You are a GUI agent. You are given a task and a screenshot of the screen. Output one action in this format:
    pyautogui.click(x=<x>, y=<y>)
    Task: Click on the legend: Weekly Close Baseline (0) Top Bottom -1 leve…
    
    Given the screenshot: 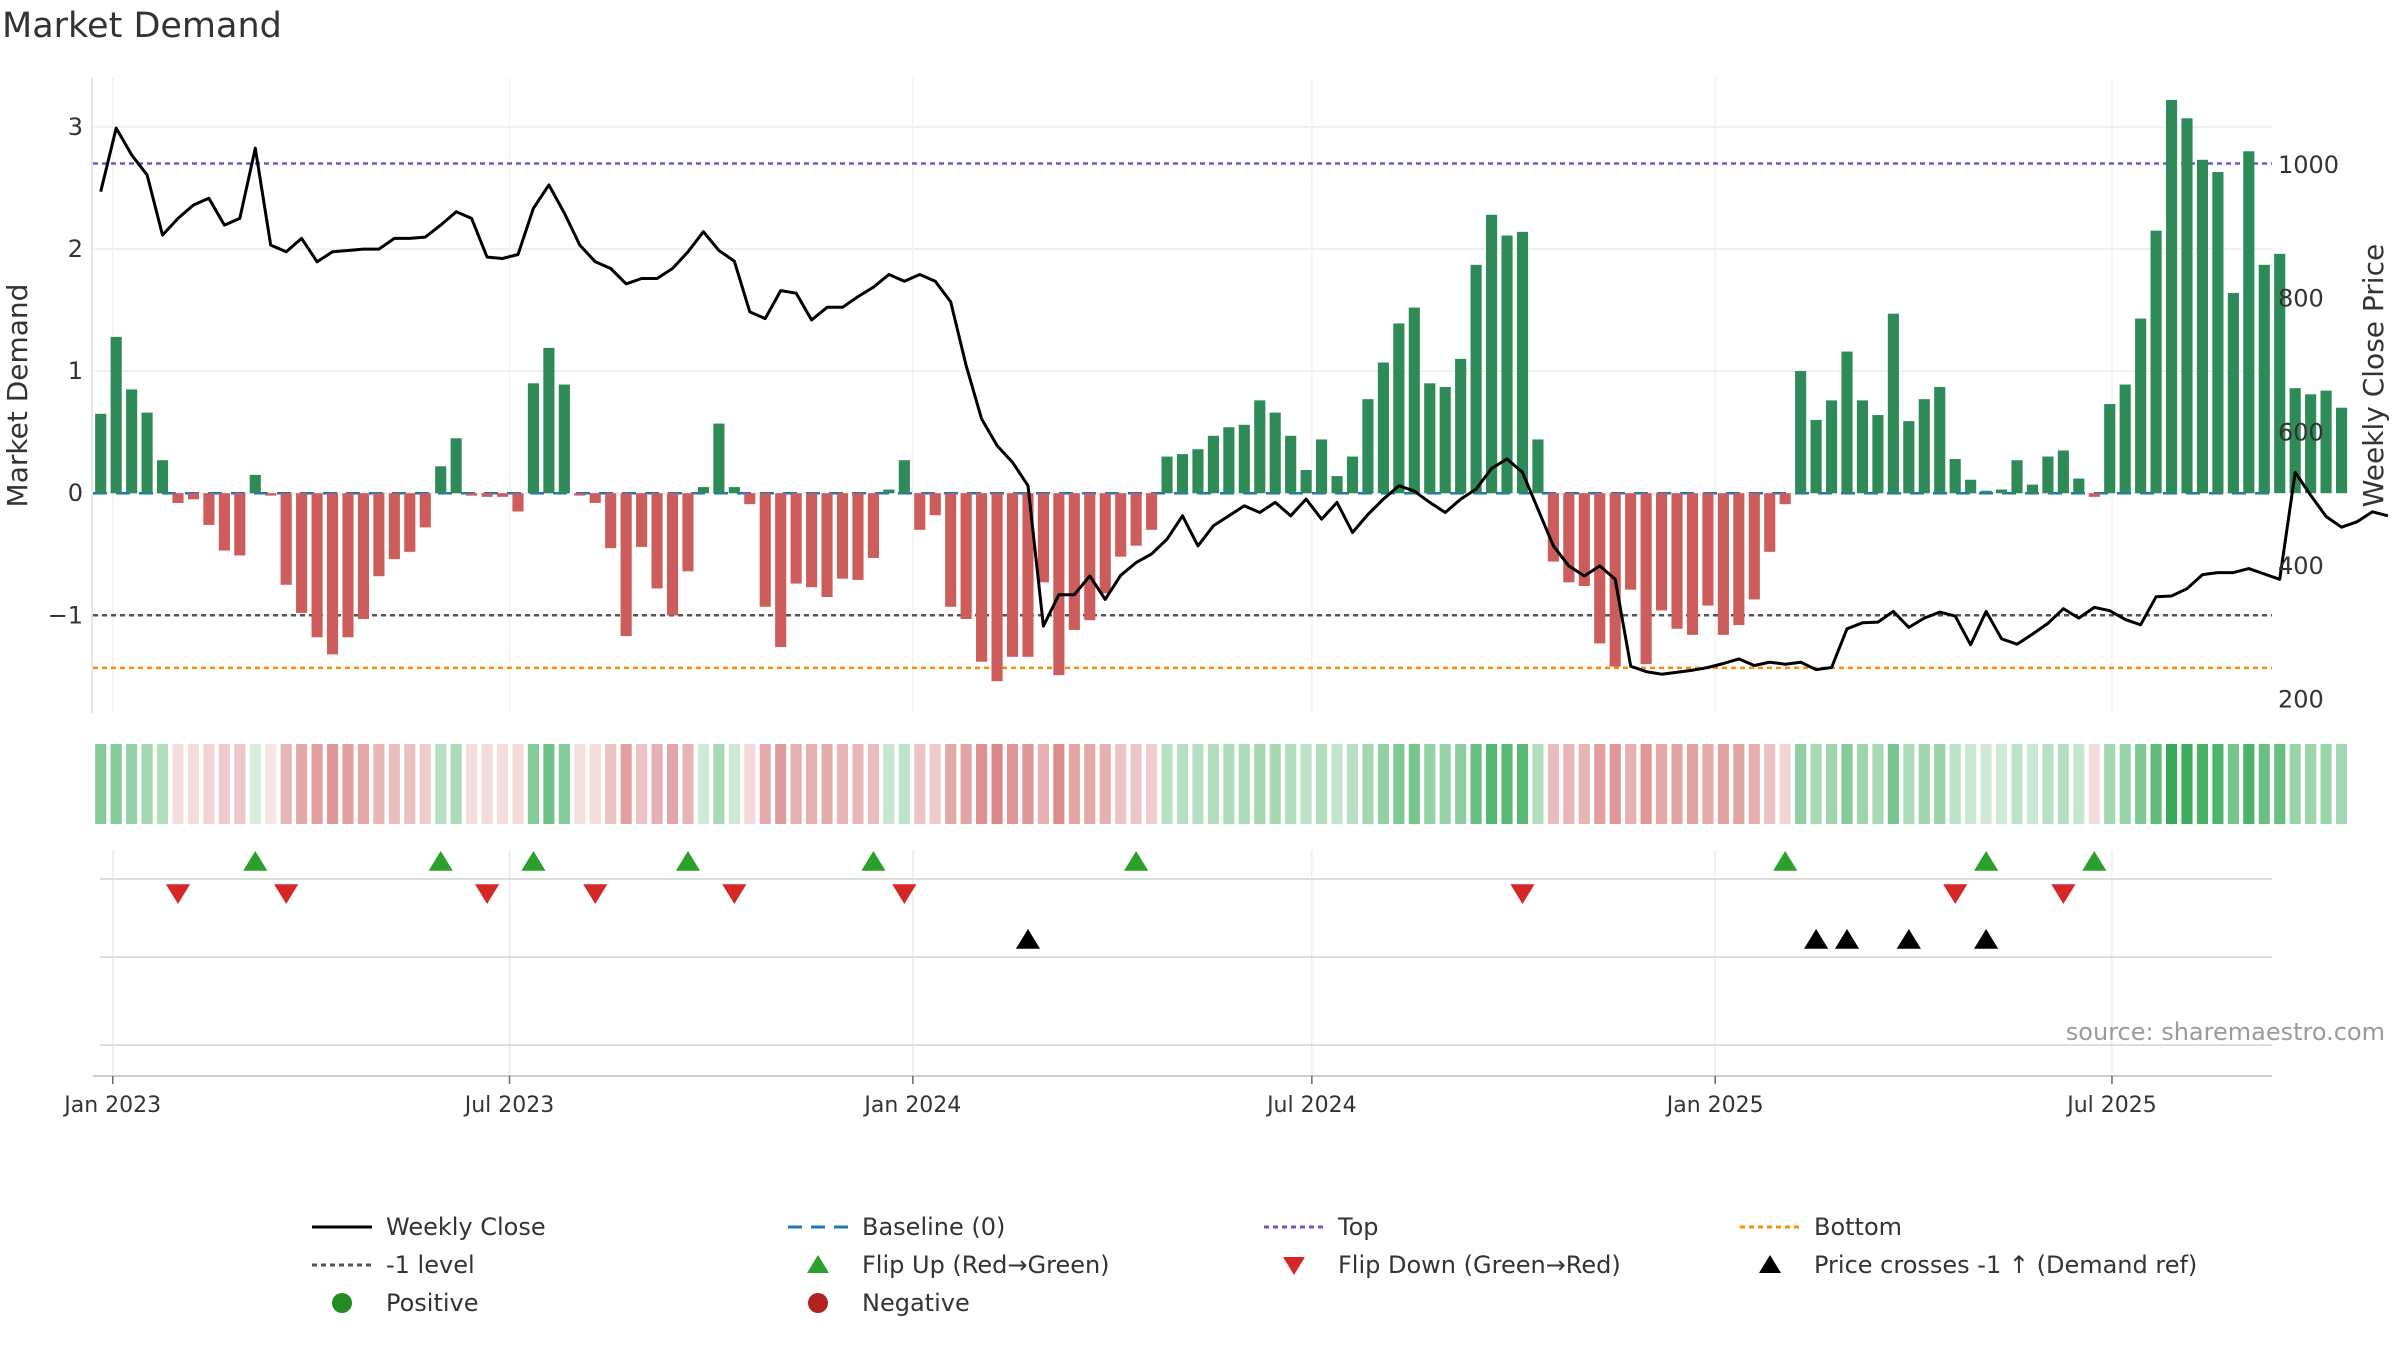 What is the action you would take?
    pyautogui.click(x=1296, y=1265)
    